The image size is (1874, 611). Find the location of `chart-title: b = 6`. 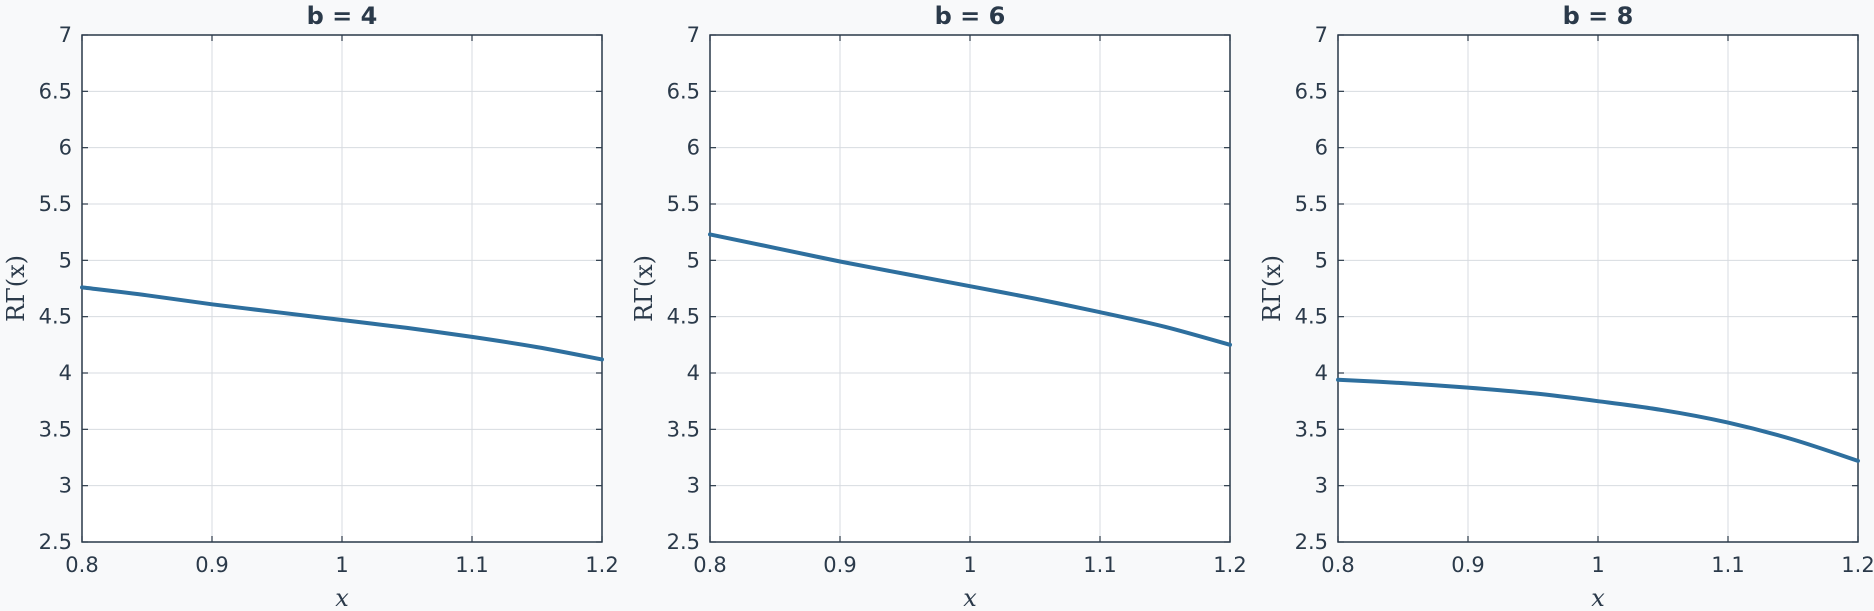

chart-title: b = 6 is located at coordinates (970, 16).